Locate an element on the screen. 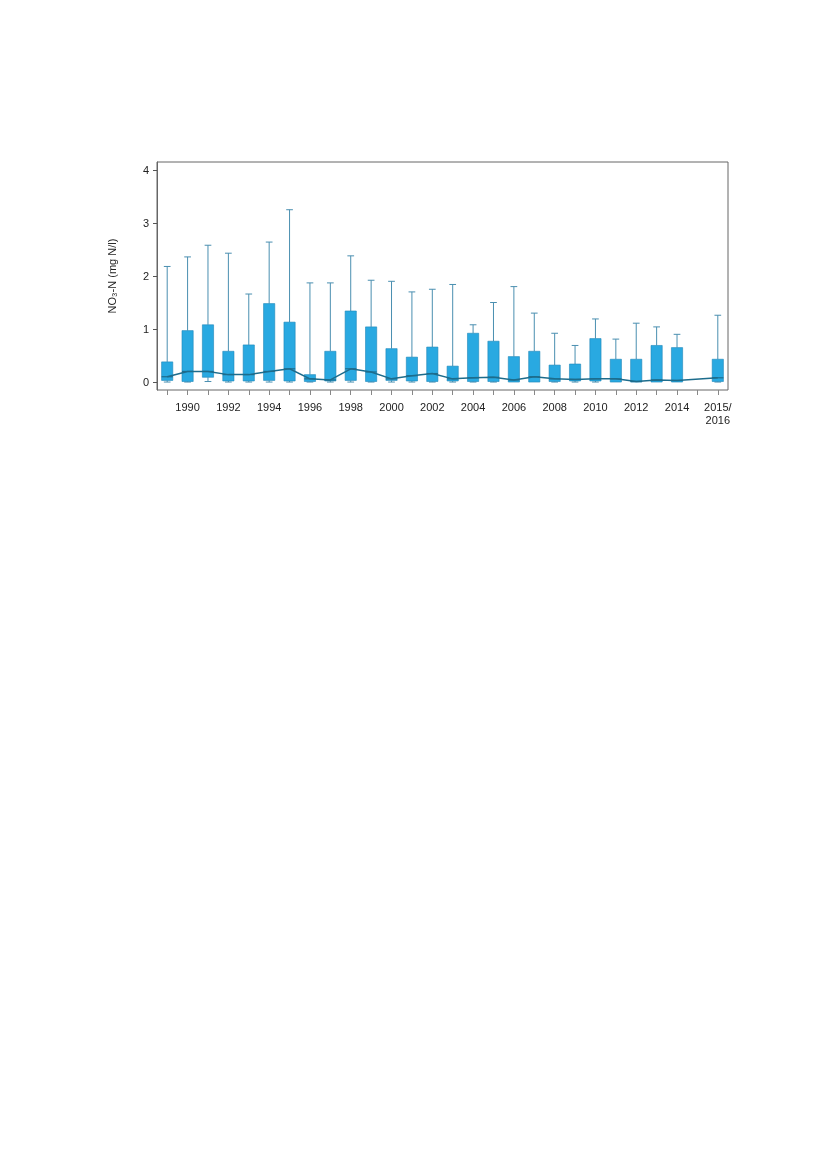 Image resolution: width=826 pixels, height=1169 pixels. y-tick-label: 0 is located at coordinates (145, 382).